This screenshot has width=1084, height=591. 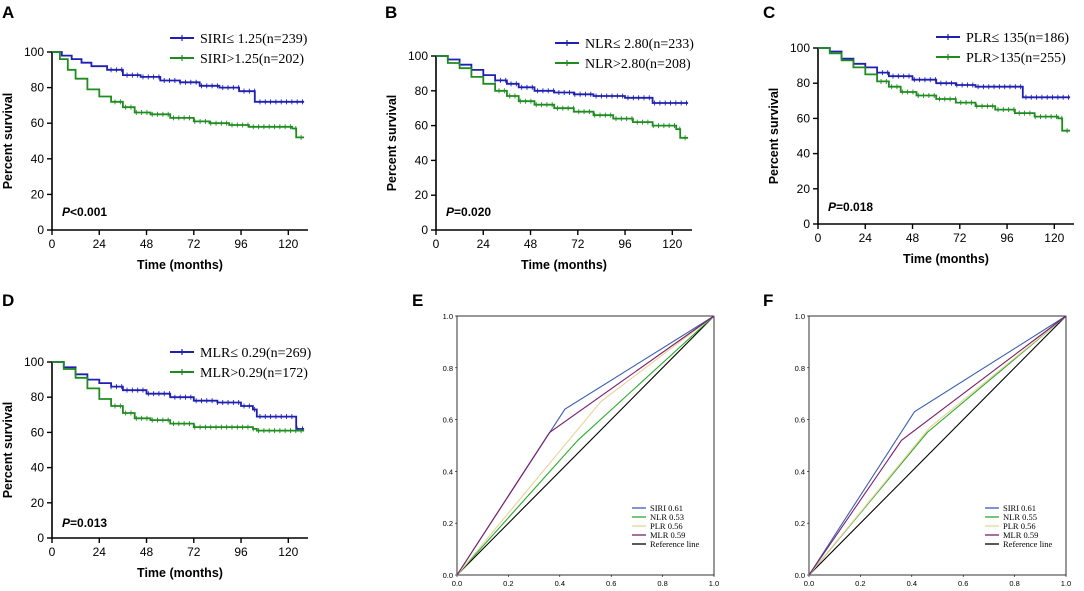 I want to click on survival-curve-low, so click(x=178, y=395).